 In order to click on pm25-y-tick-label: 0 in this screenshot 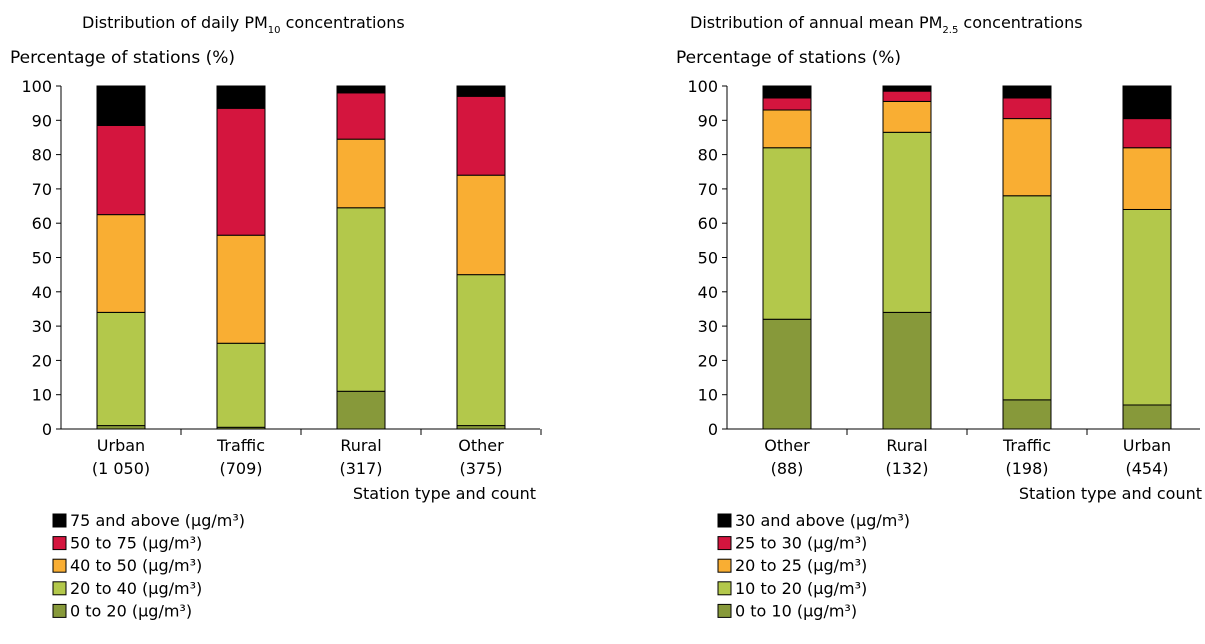, I will do `click(713, 429)`.